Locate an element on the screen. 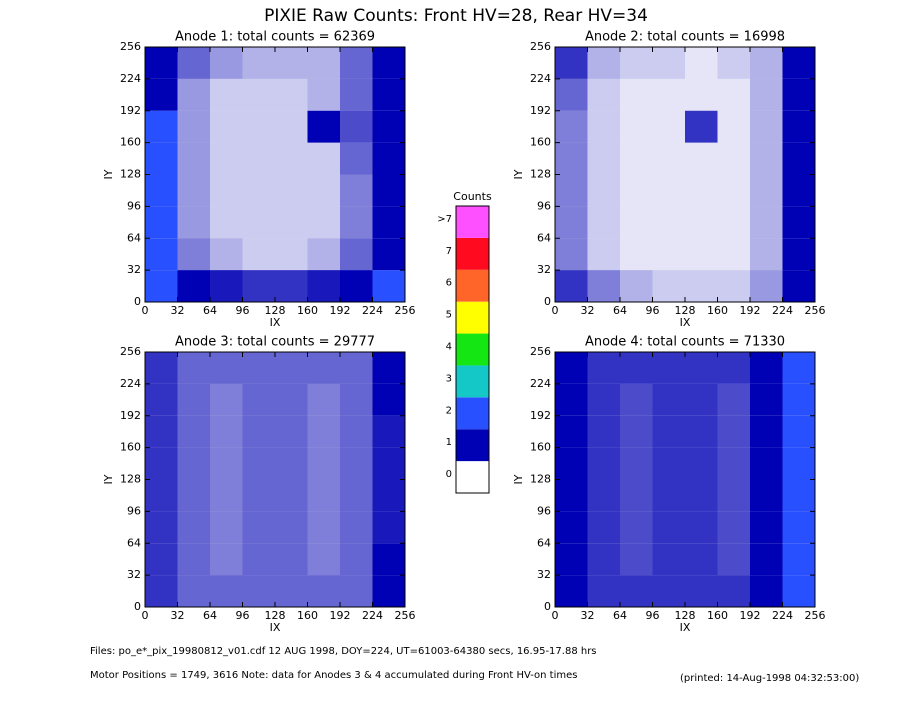 The image size is (913, 705). colorbar-label: 7 is located at coordinates (449, 251).